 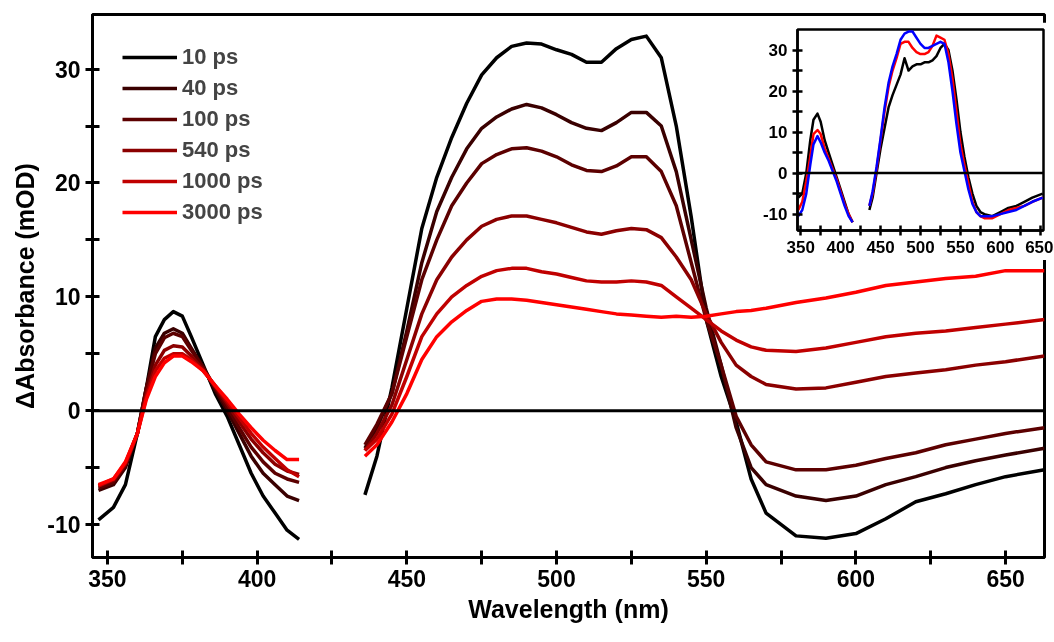 What do you see at coordinates (25, 286) in the screenshot?
I see `y-axis-title: ΔAbsorbance (mOD)` at bounding box center [25, 286].